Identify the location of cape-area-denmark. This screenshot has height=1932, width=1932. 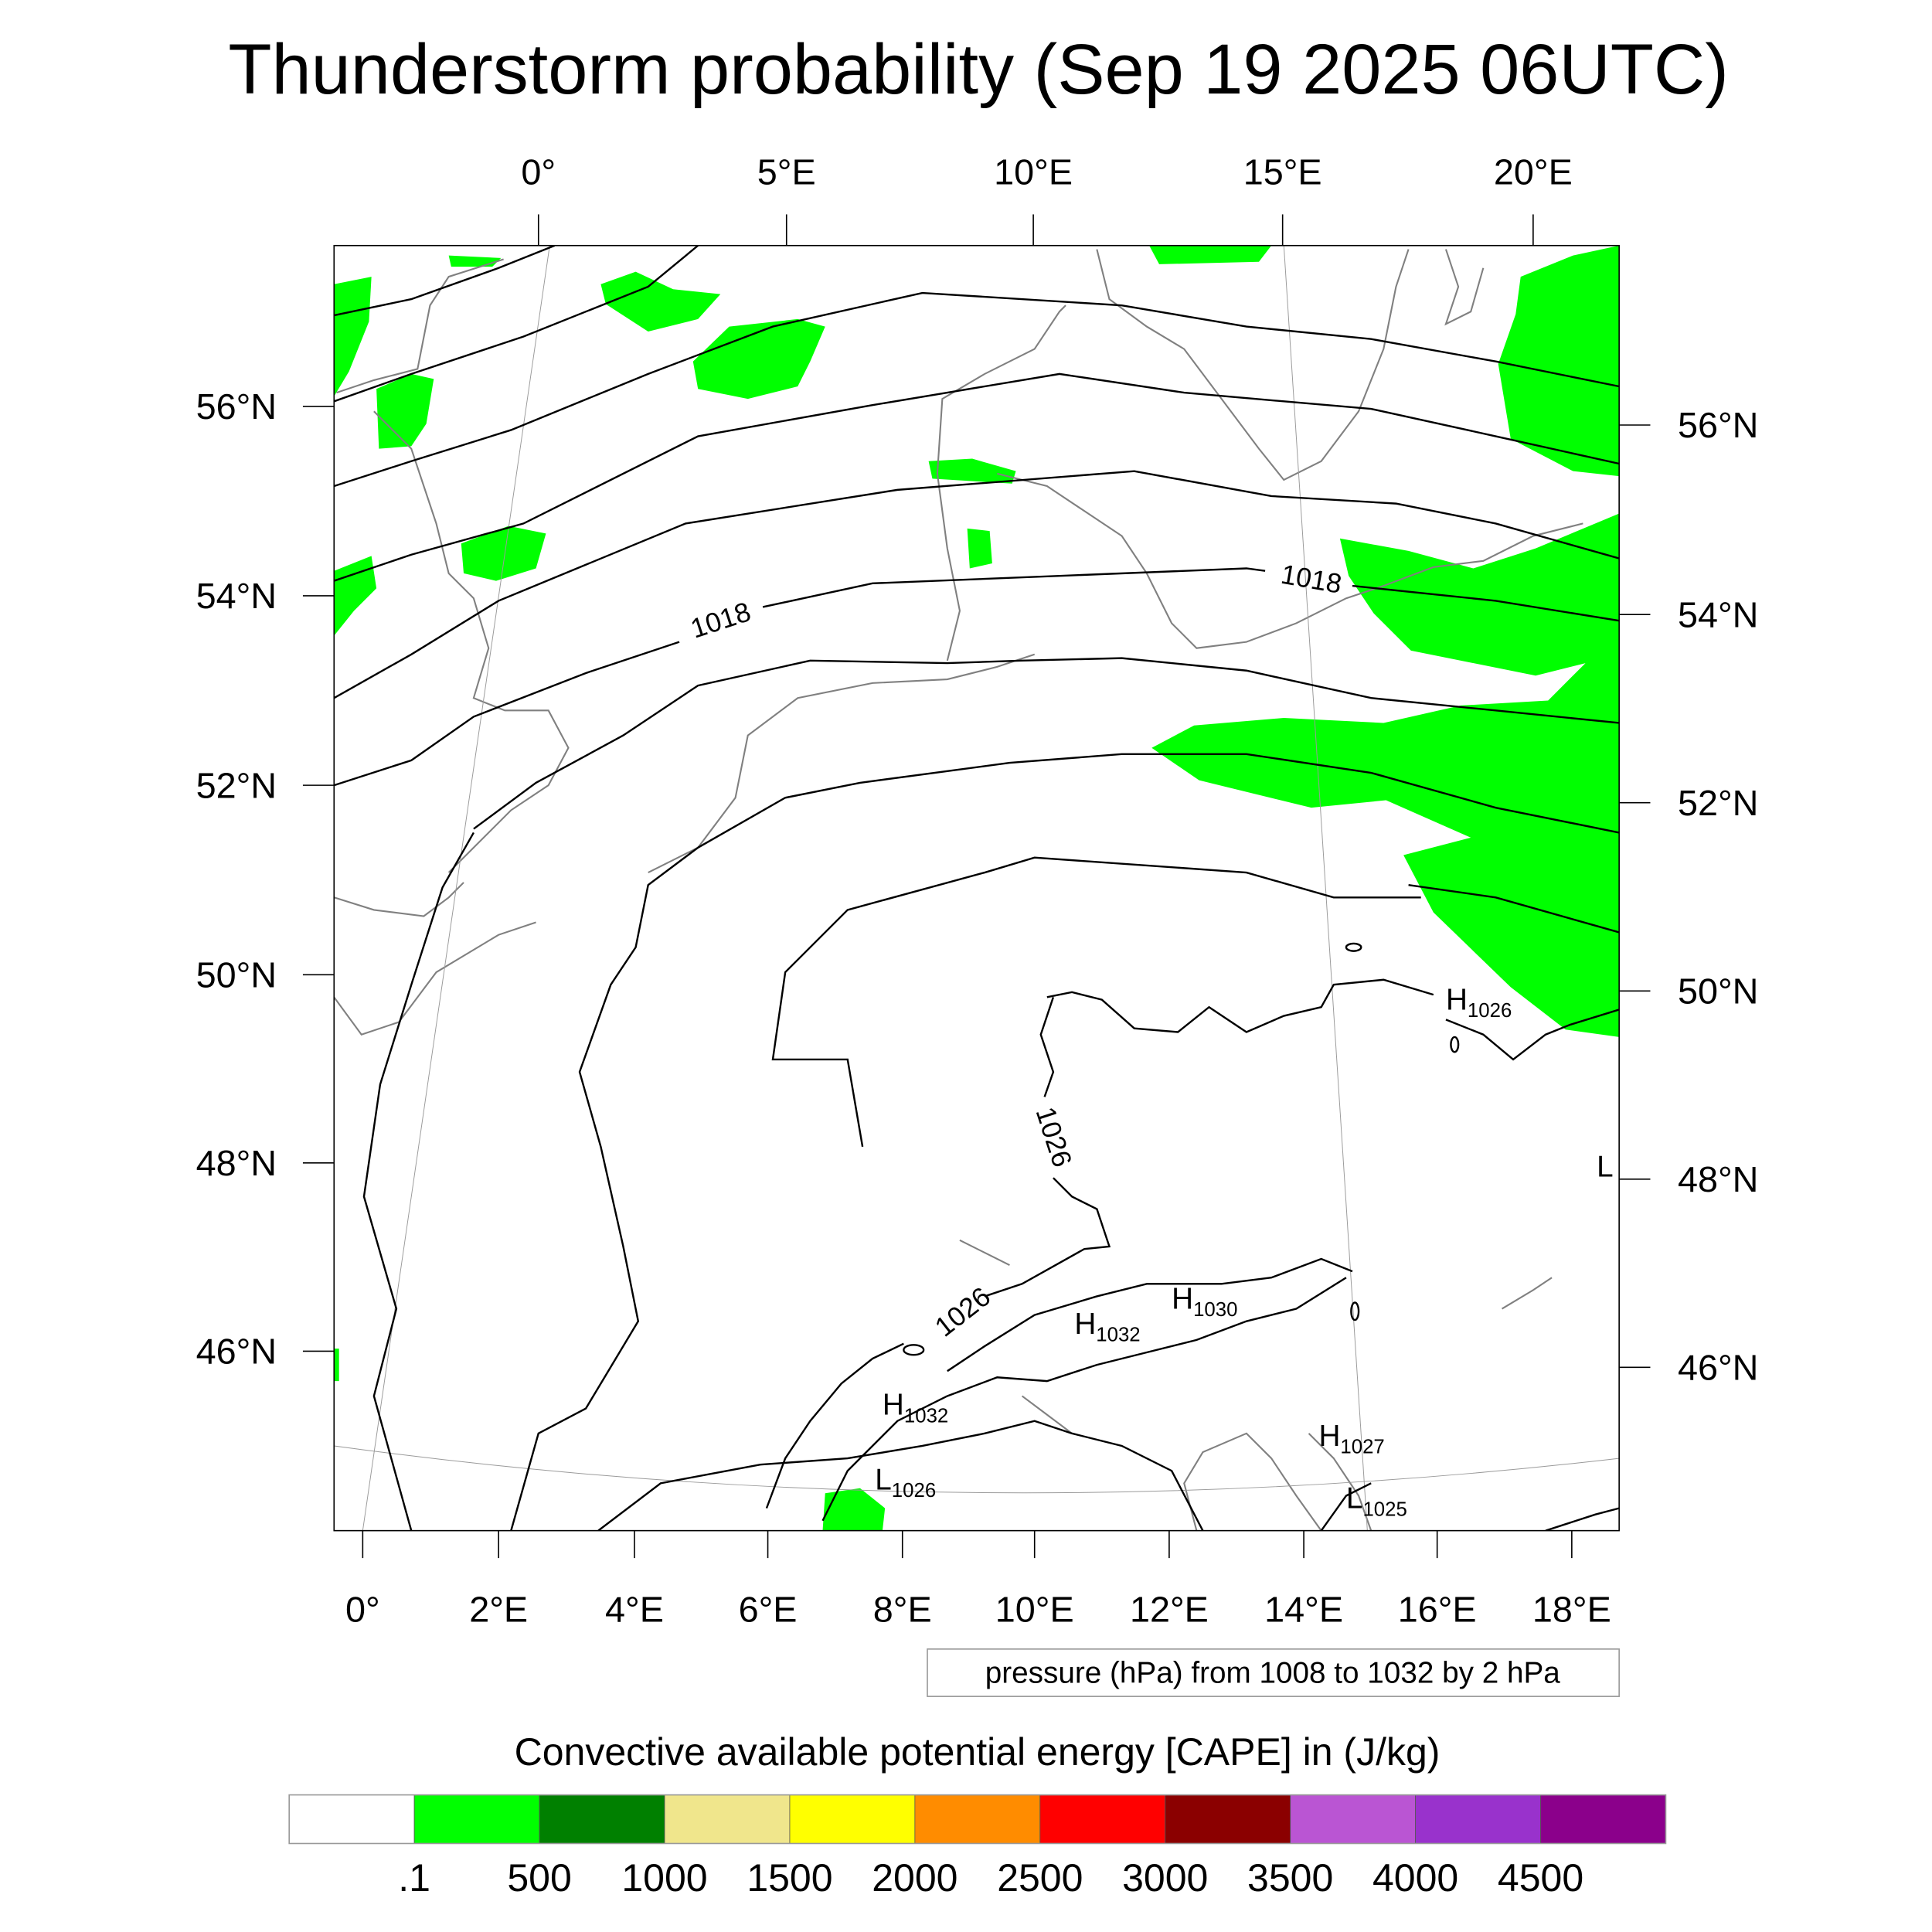
(972, 471).